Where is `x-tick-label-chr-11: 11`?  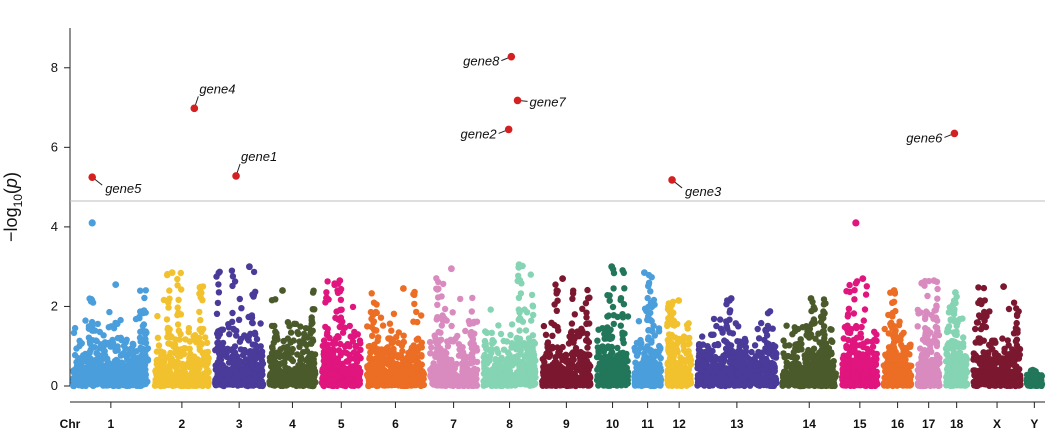
x-tick-label-chr-11: 11 is located at coordinates (647, 424).